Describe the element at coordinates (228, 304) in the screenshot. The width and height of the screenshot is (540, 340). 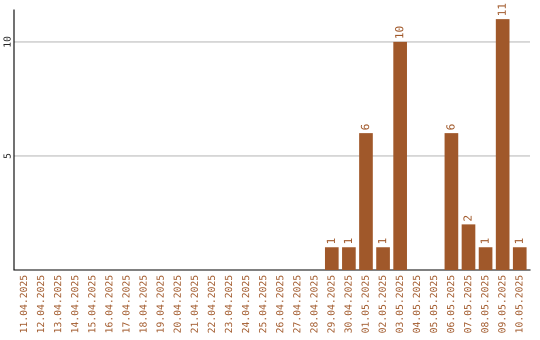
I see `x-tick-label: 23.04.2025` at that location.